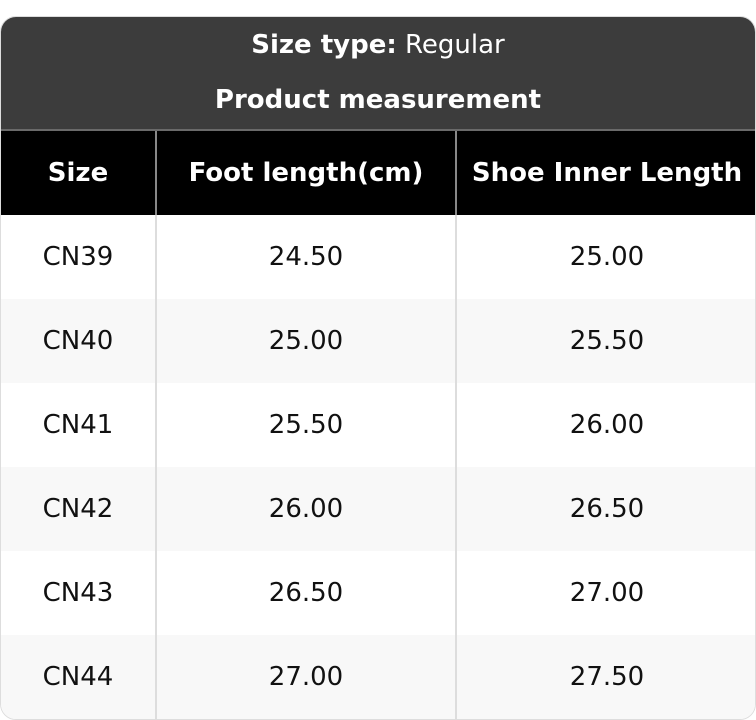 This screenshot has width=756, height=720. What do you see at coordinates (305, 257) in the screenshot?
I see `foot-length-cell: 24.50` at bounding box center [305, 257].